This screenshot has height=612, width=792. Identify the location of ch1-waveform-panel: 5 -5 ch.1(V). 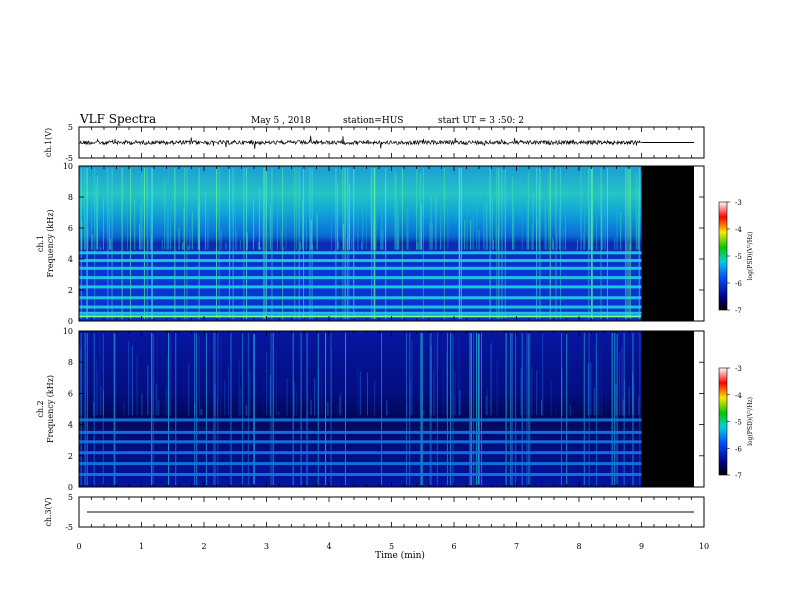
(374, 143).